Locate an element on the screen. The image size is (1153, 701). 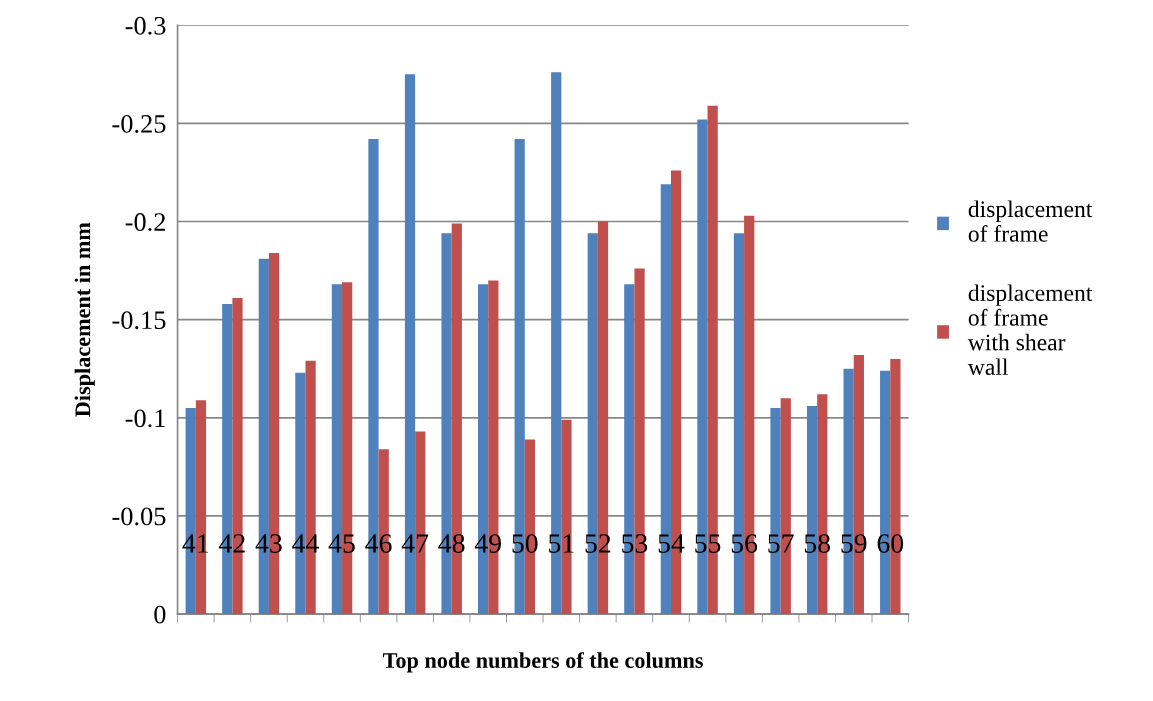
x-tick-label: 51 is located at coordinates (561, 543).